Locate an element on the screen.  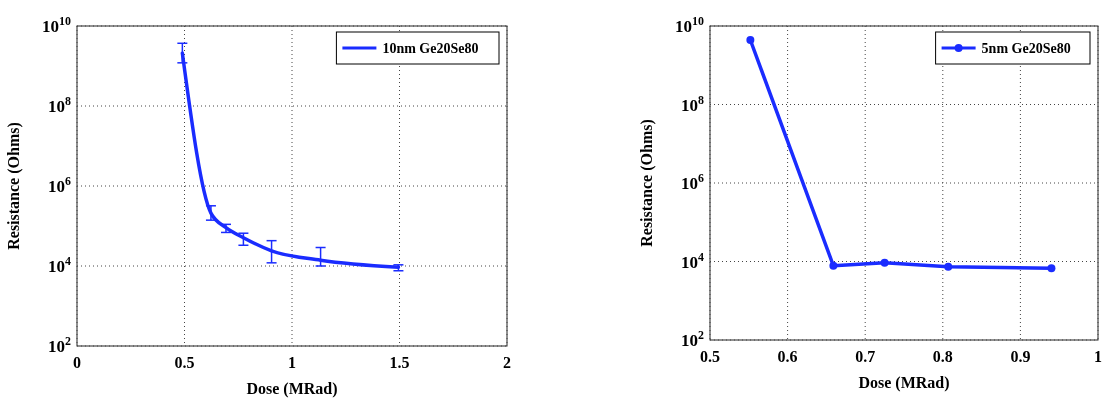
x-tick-label: 0.6 is located at coordinates (787, 356).